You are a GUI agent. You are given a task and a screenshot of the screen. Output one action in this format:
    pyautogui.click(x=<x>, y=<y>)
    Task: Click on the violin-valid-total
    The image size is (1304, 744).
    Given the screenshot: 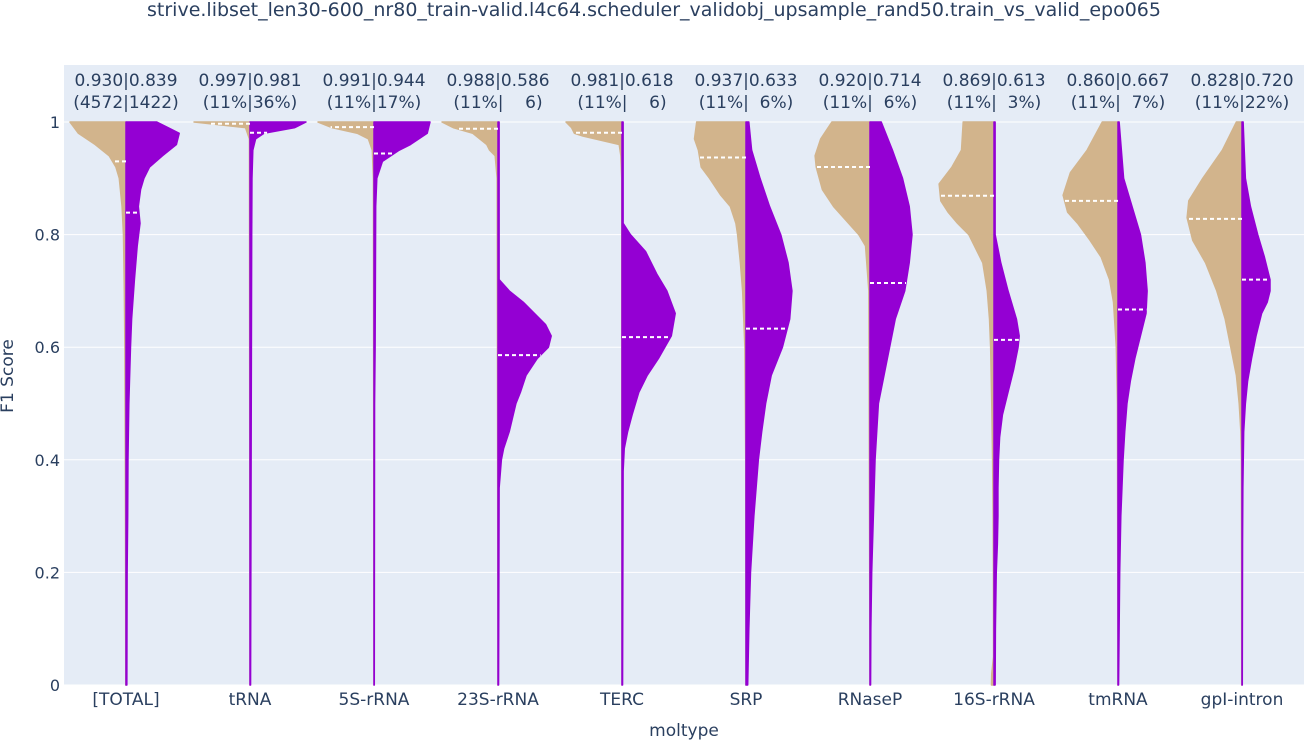 What is the action you would take?
    pyautogui.click(x=152, y=403)
    